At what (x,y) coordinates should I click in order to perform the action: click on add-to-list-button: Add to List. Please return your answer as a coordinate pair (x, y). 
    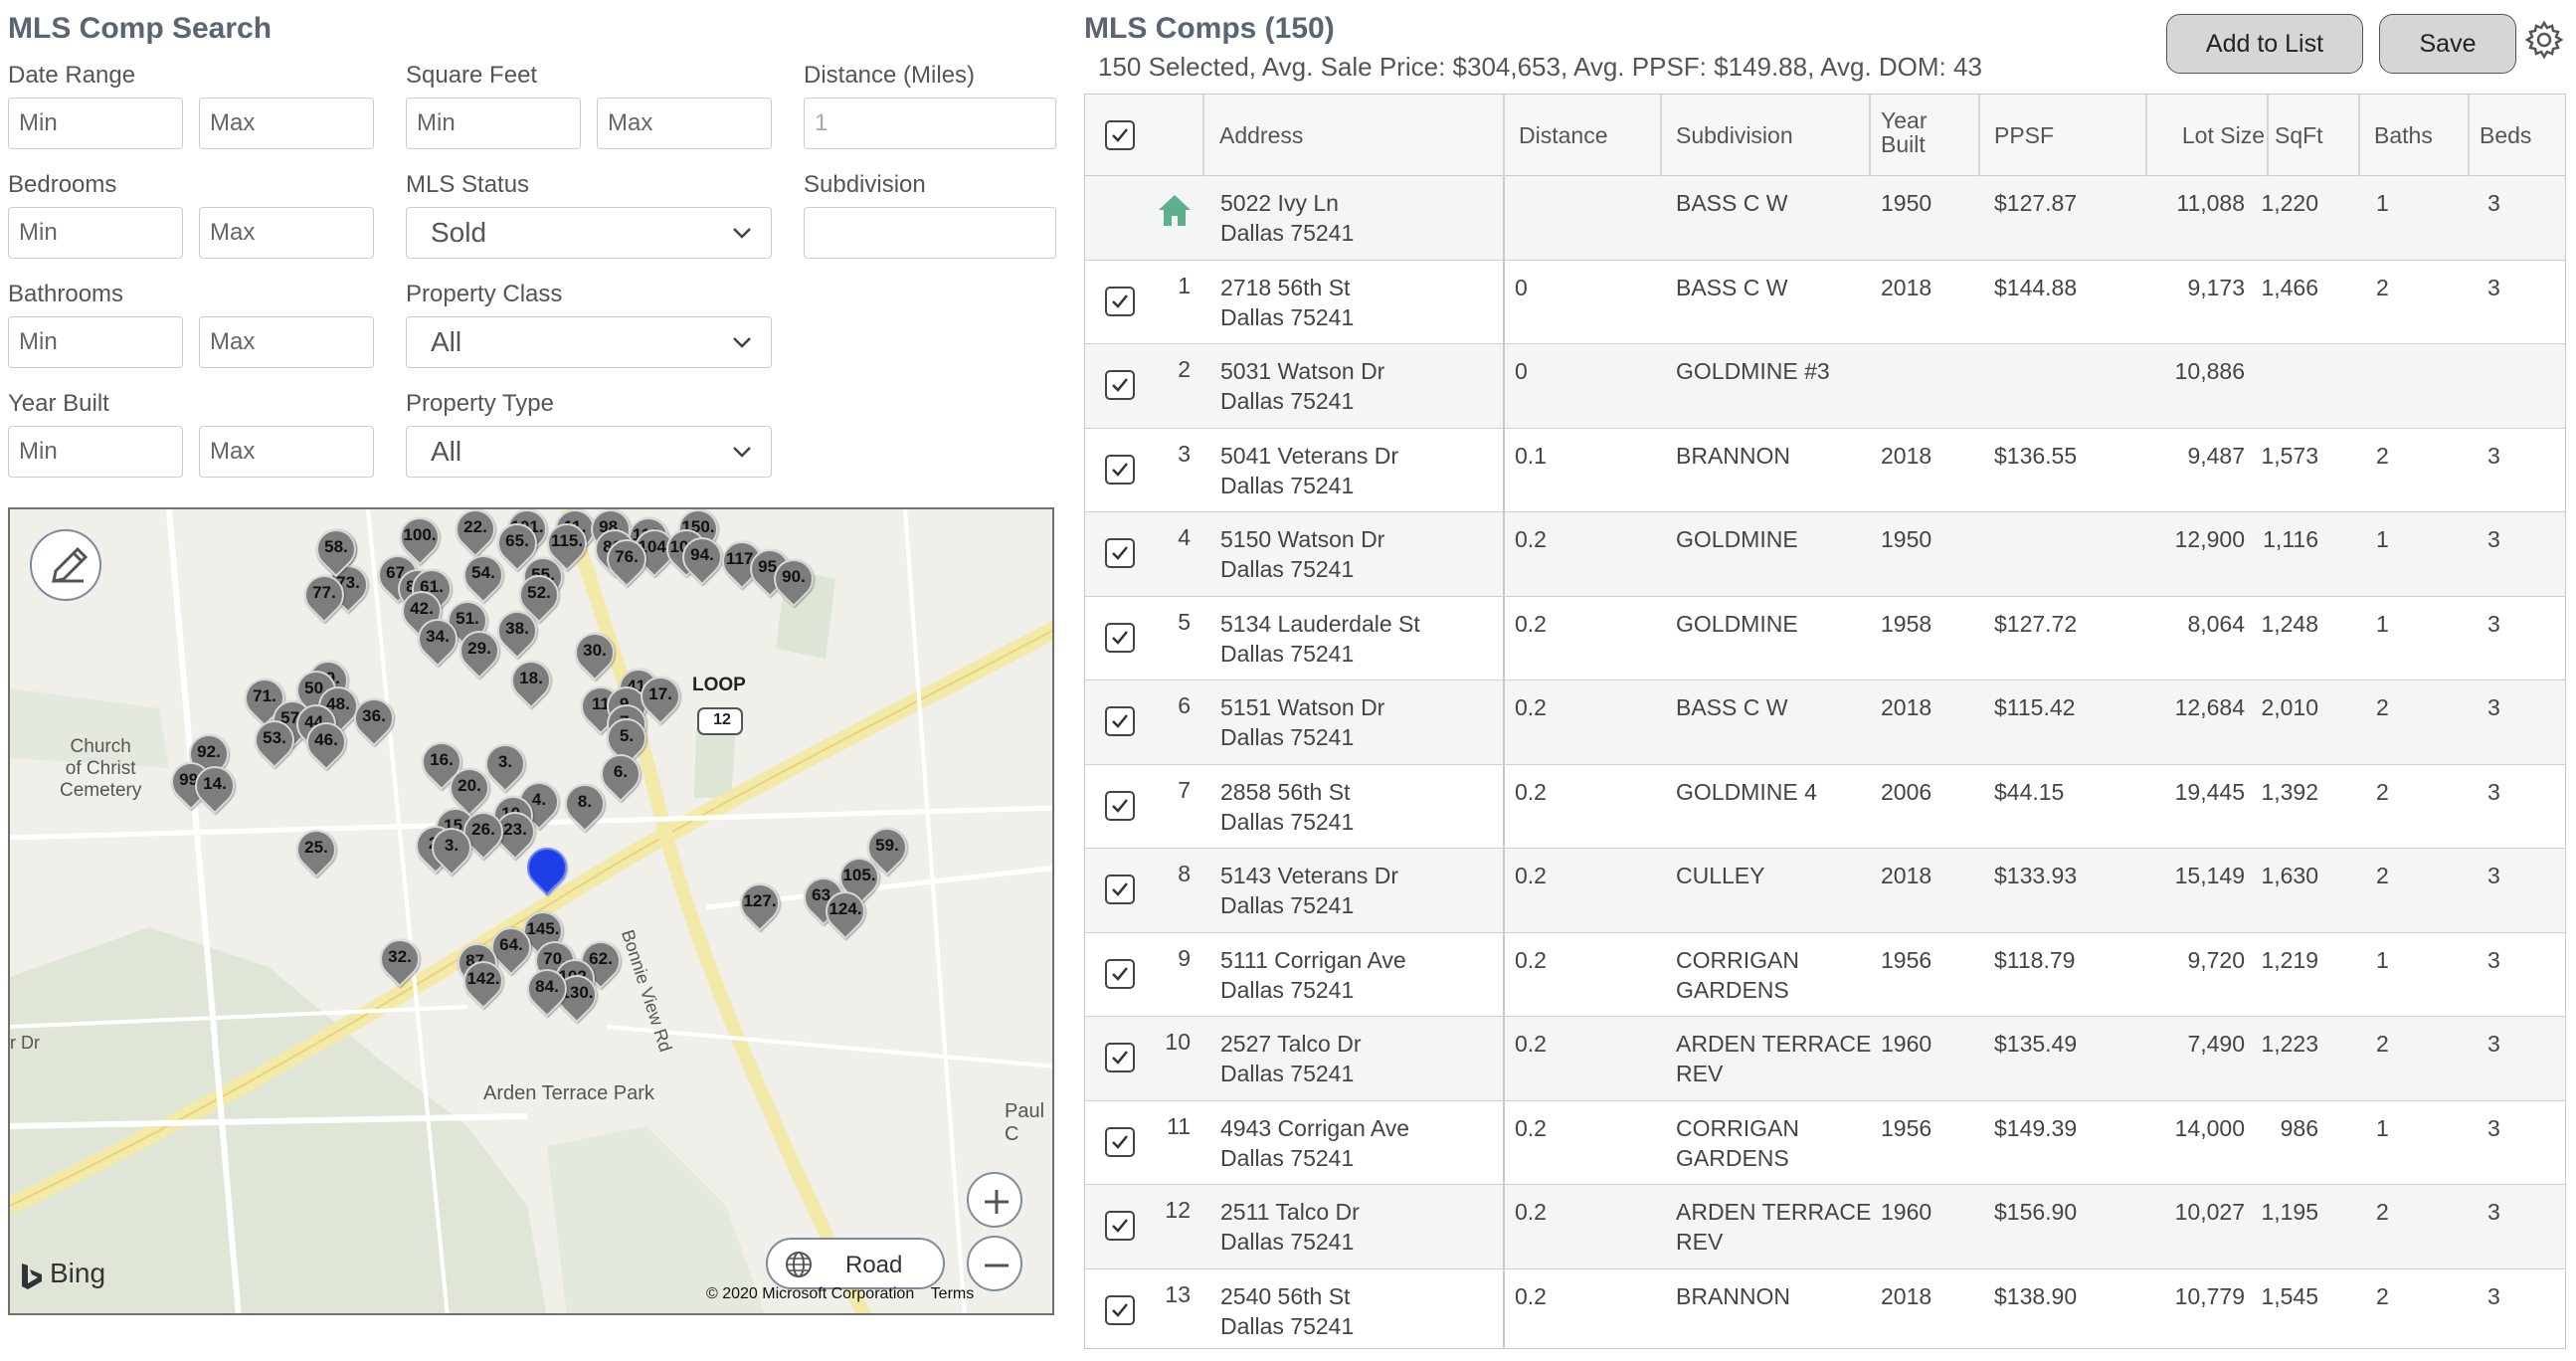
    Looking at the image, I should click on (2264, 44).